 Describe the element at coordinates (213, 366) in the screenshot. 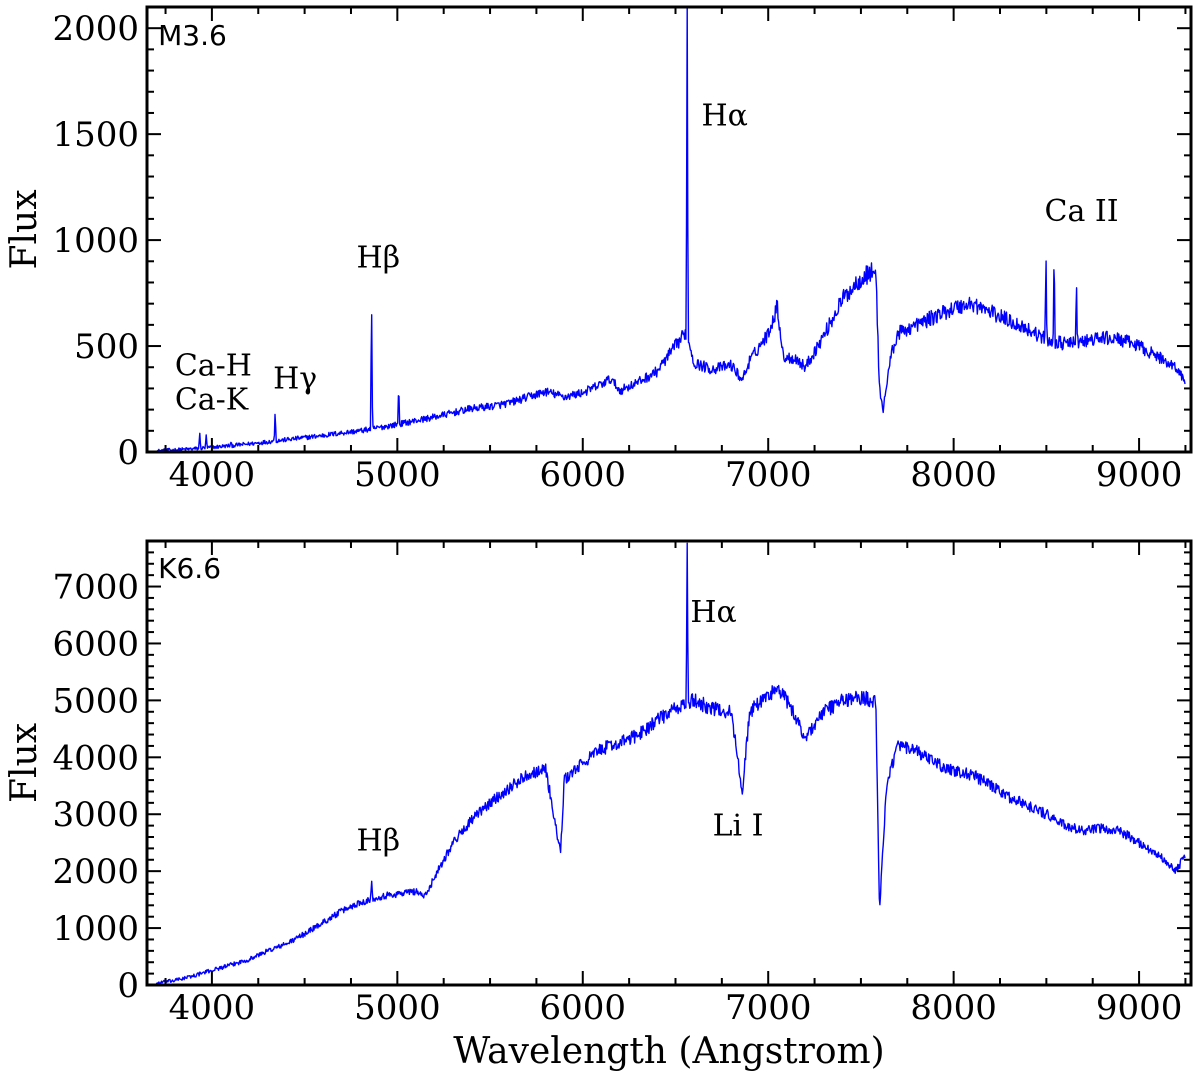

I see `annotation-ca-h: Ca-H` at that location.